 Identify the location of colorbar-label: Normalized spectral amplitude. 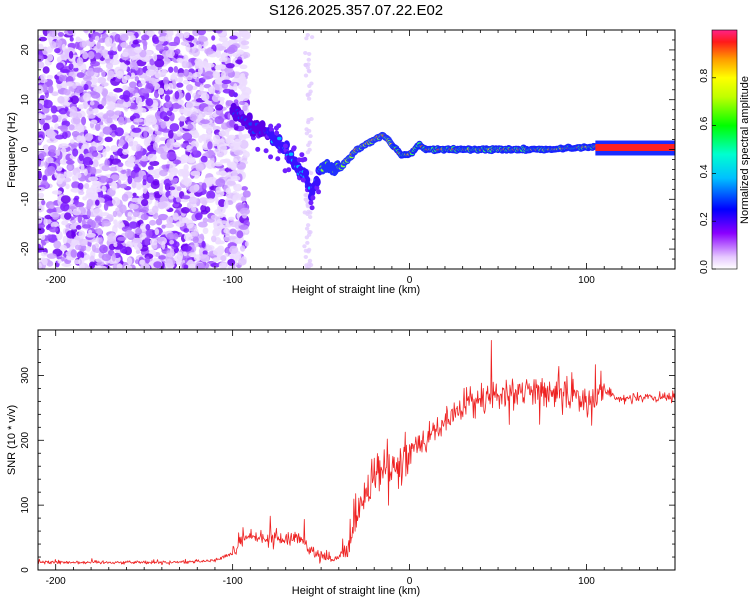
(744, 150).